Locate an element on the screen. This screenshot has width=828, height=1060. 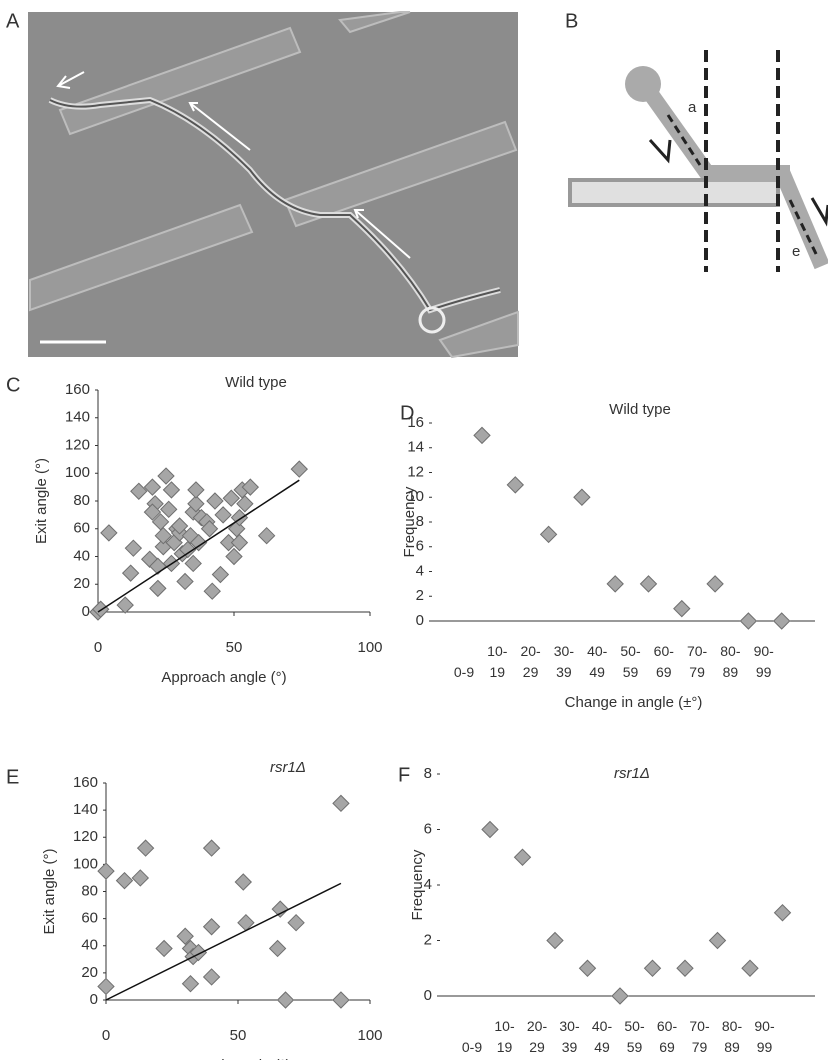
y-axis-label: Frequency is located at coordinates (417, 884).